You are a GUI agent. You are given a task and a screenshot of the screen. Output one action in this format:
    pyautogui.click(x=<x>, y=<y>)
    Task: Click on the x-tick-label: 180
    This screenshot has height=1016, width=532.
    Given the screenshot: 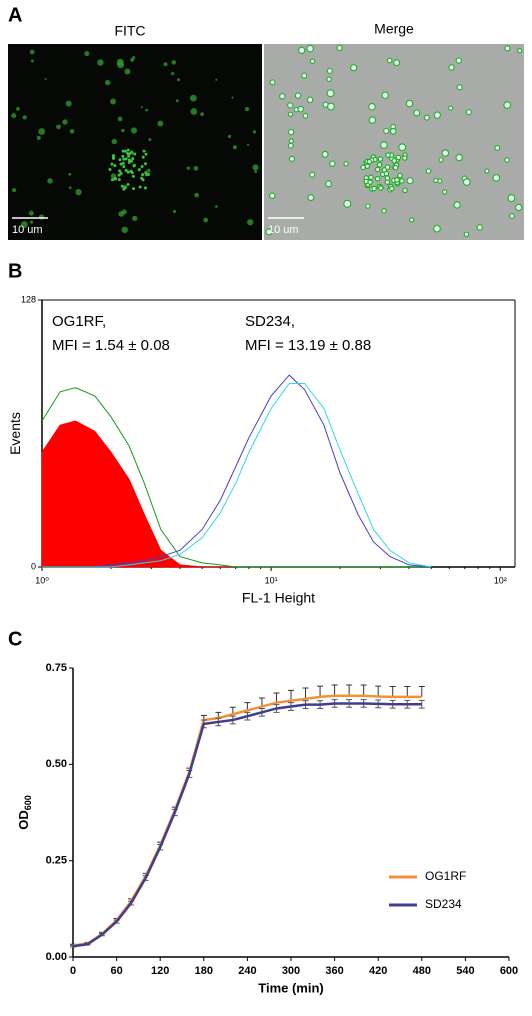 What is the action you would take?
    pyautogui.click(x=204, y=971)
    